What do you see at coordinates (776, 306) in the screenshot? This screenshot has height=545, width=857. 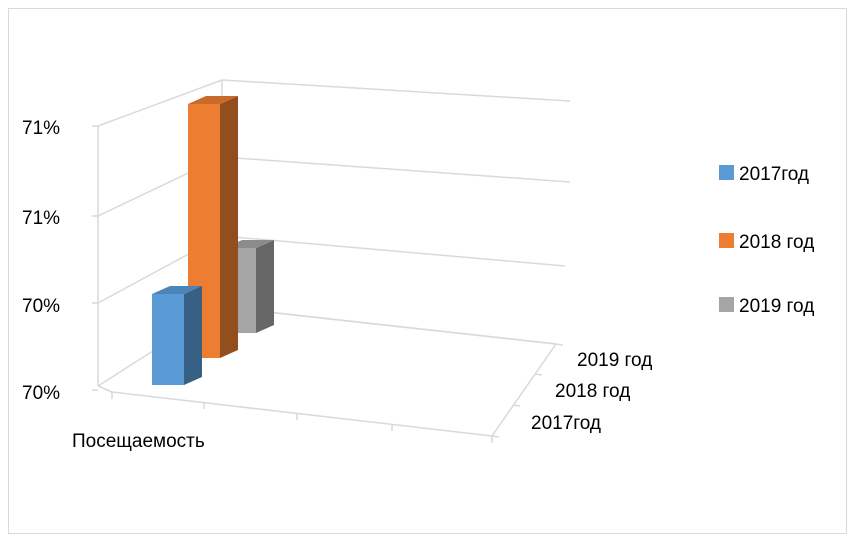 I see `legend-label-2019: 2019 год` at bounding box center [776, 306].